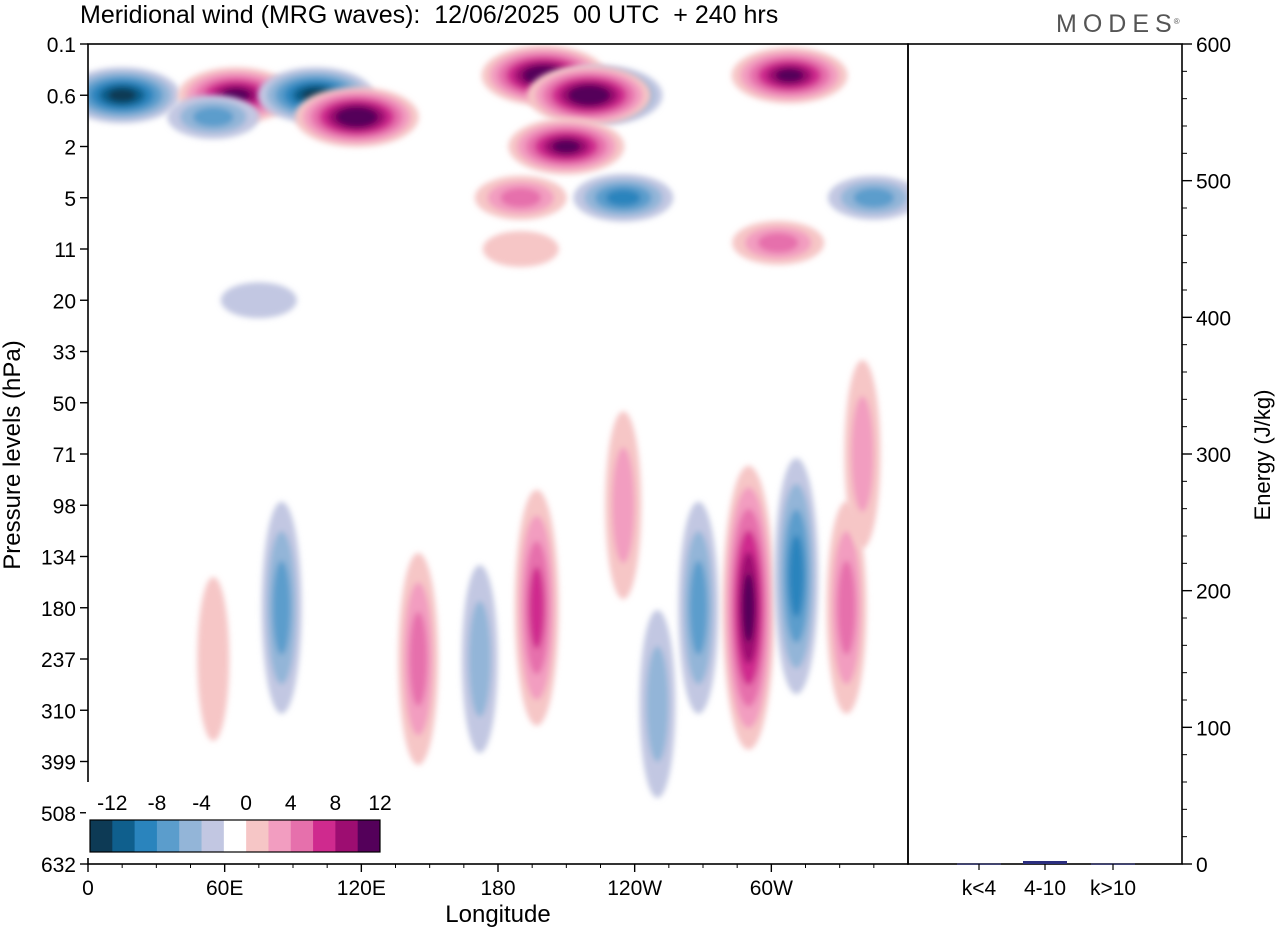  What do you see at coordinates (1213, 592) in the screenshot?
I see `energy-tick-label: 200` at bounding box center [1213, 592].